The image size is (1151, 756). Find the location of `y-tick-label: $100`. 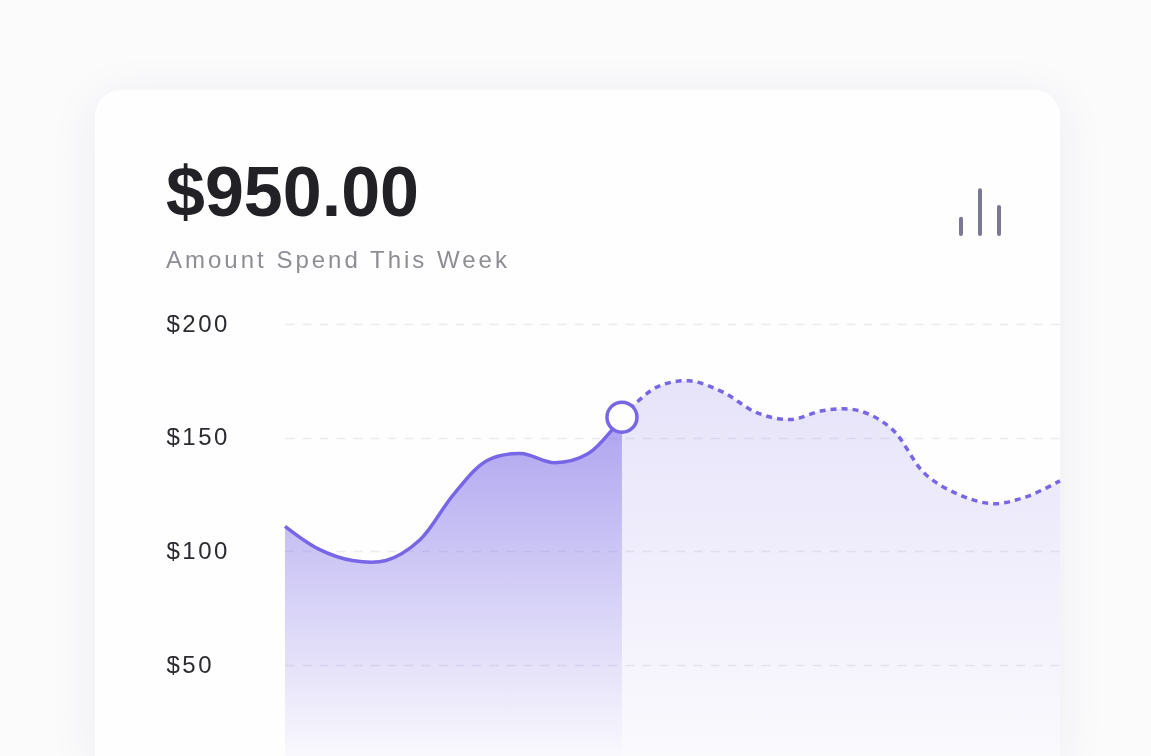

y-tick-label: $100 is located at coordinates (198, 550).